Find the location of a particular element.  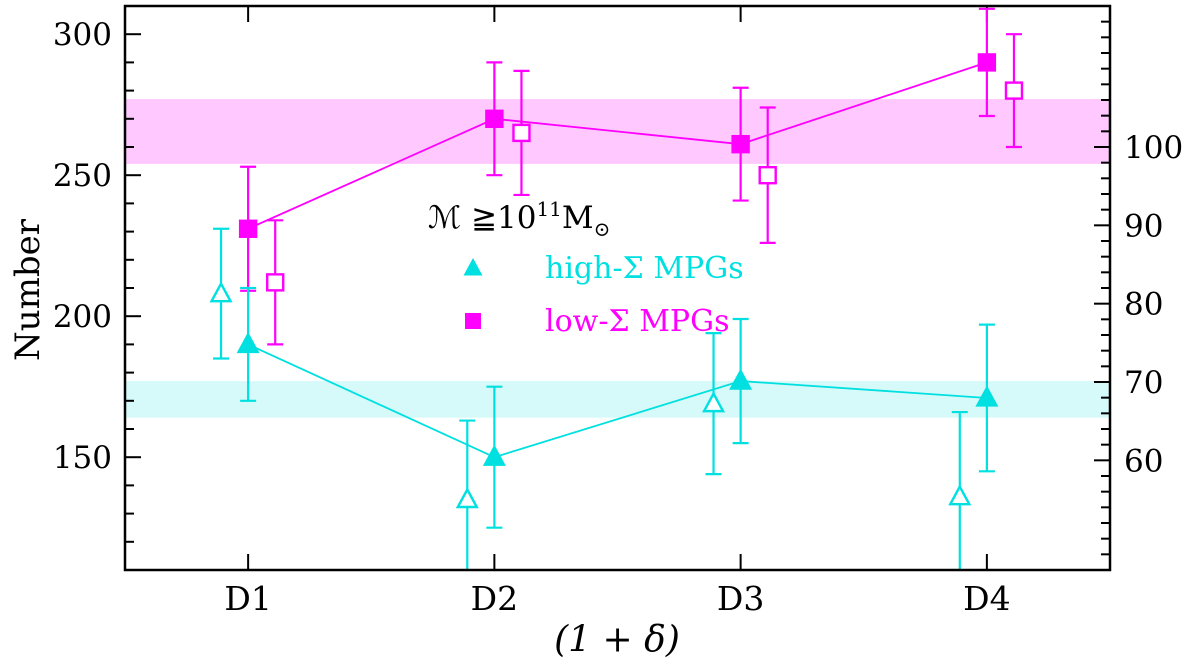

high-sigma-mean-band is located at coordinates (617, 399).